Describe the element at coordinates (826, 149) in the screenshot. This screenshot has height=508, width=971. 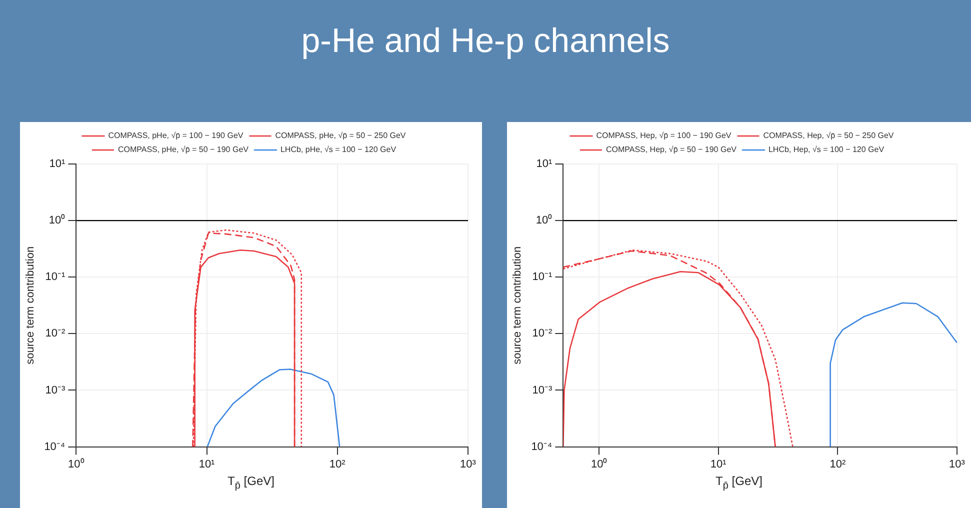
I see `legend-label: LHCb, Hep, √s = 100 − 120 GeV` at that location.